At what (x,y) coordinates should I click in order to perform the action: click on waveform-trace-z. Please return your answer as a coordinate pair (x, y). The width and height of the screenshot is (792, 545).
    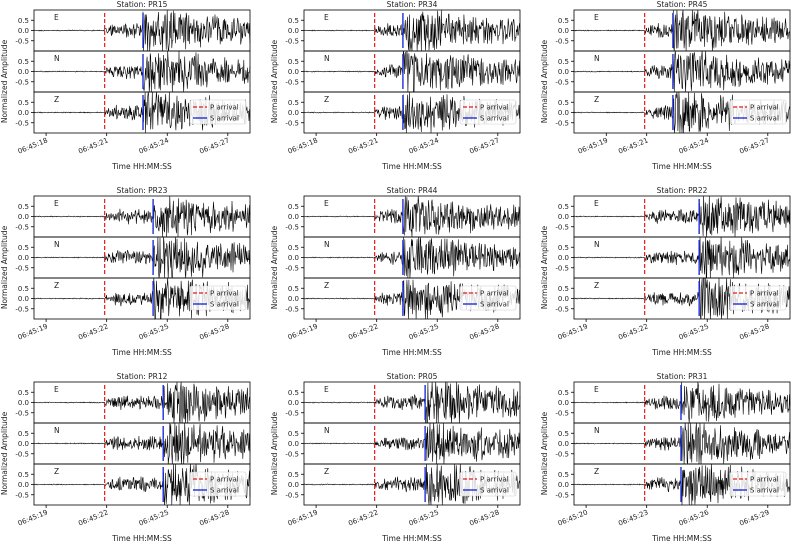
    Looking at the image, I should click on (142, 484).